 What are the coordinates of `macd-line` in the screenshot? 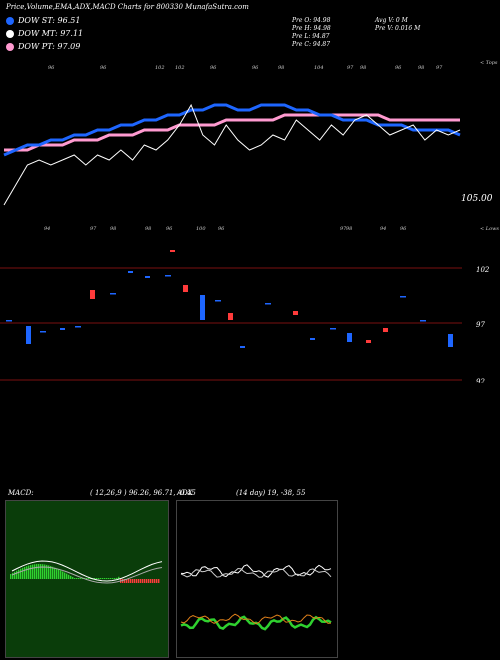 It's located at (87, 571).